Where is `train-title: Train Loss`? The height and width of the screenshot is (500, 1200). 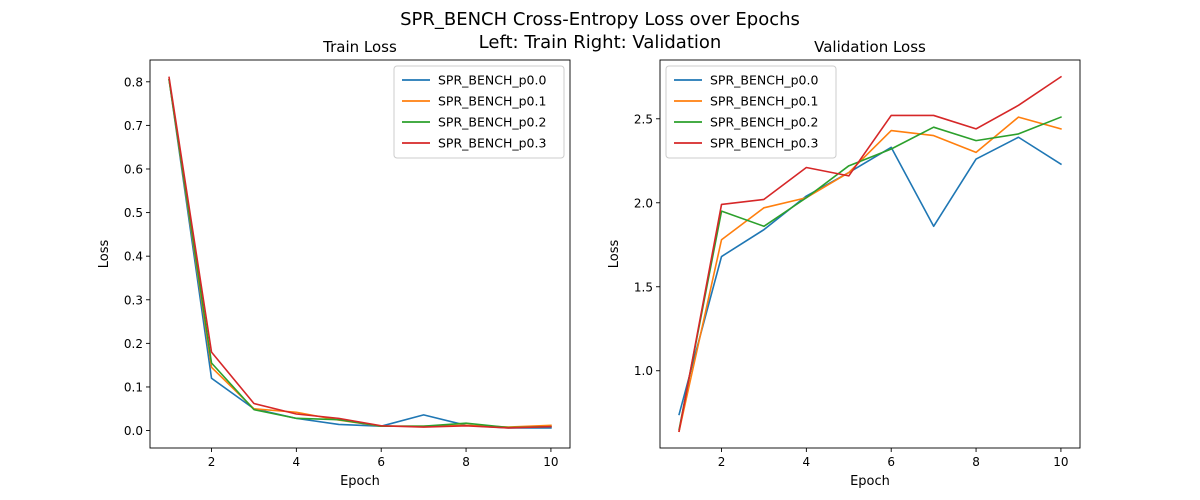
train-title: Train Loss is located at coordinates (359, 47).